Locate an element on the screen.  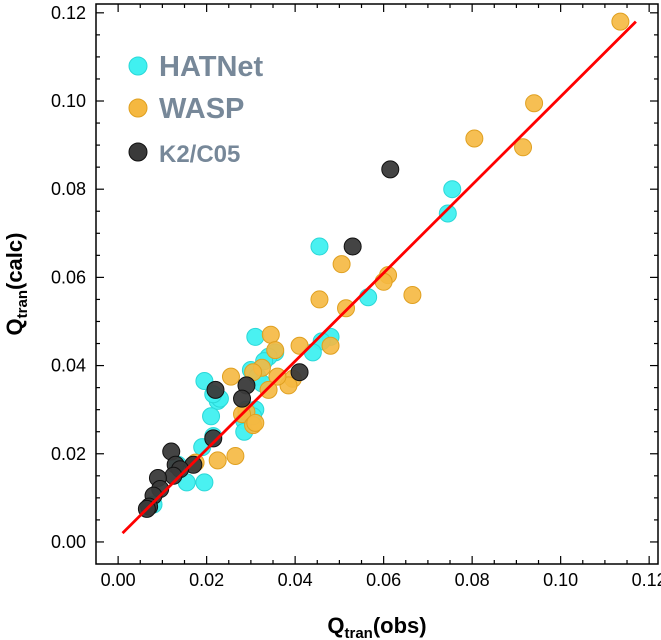
y-tick-label: 0.12 is located at coordinates (68, 13).